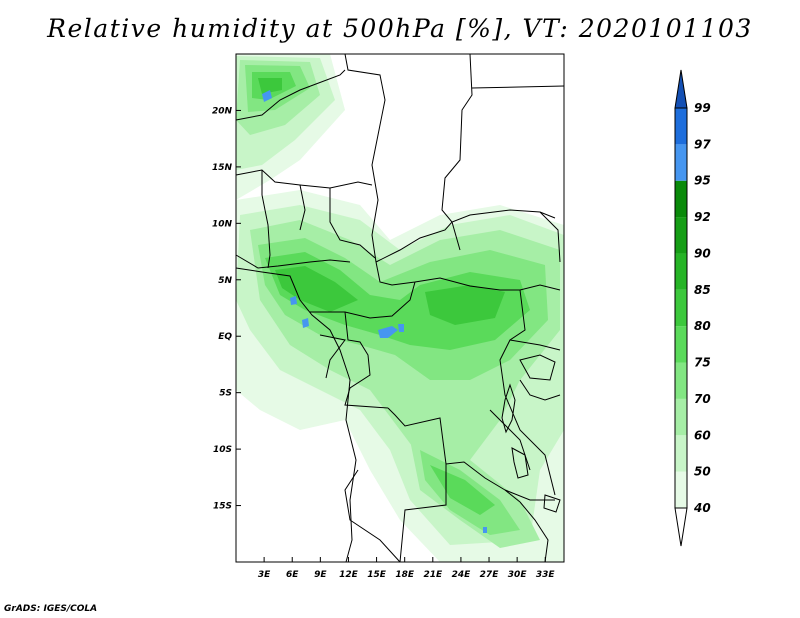 The height and width of the screenshot is (618, 800). What do you see at coordinates (692, 308) in the screenshot?
I see `colorbar: 40 50 60 70 75 80 85 90 92 95 97 99` at bounding box center [692, 308].